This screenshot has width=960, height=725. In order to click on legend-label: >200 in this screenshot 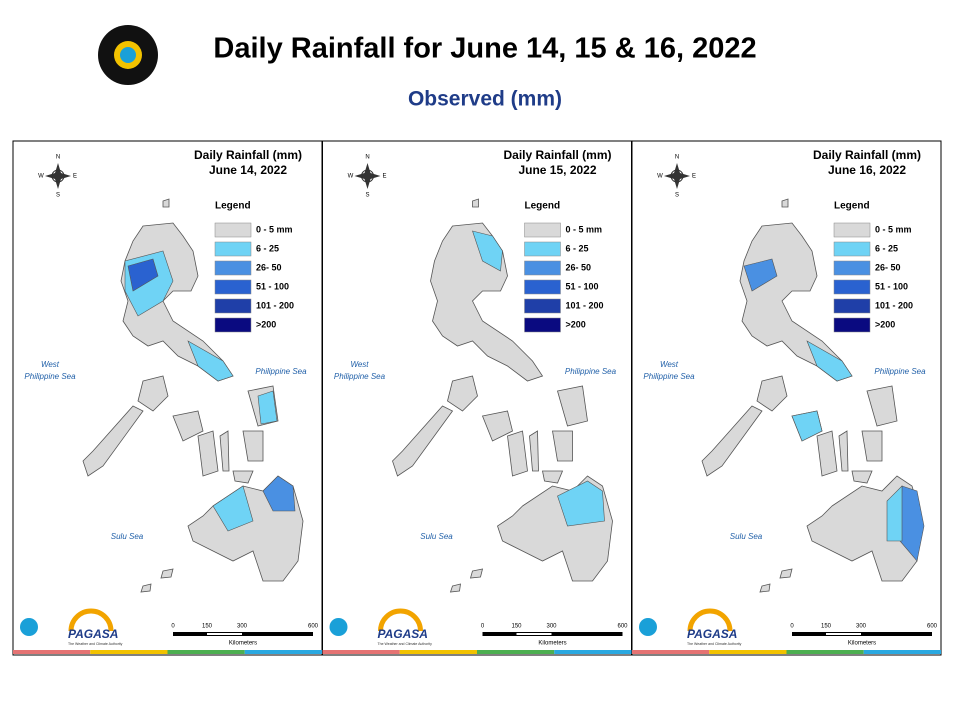, I will do `click(885, 324)`.